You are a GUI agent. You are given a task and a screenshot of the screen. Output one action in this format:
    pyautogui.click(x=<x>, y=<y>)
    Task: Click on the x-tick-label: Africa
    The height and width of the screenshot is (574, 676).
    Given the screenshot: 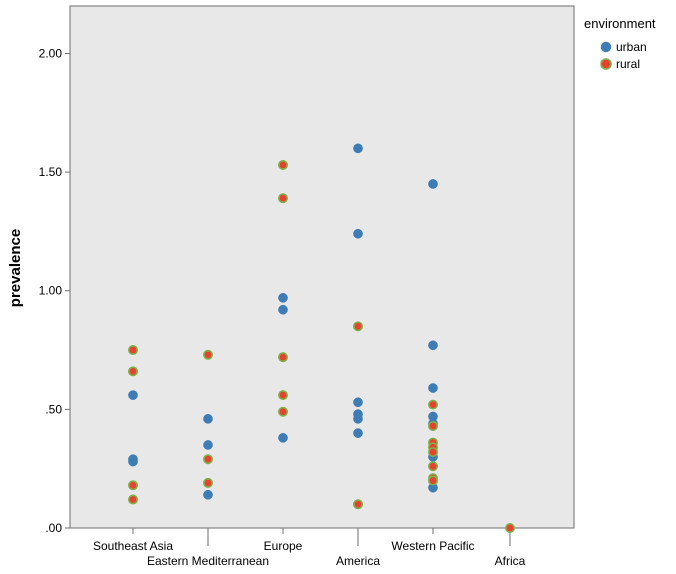 What is the action you would take?
    pyautogui.click(x=510, y=561)
    